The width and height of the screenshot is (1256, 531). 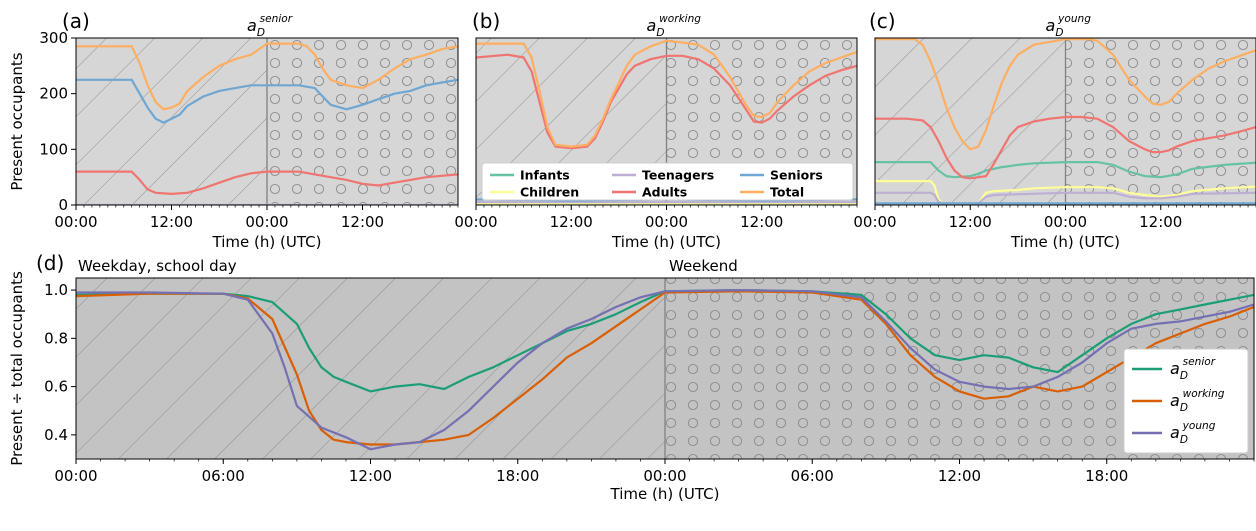 I want to click on panel-label: (d), so click(x=50, y=263).